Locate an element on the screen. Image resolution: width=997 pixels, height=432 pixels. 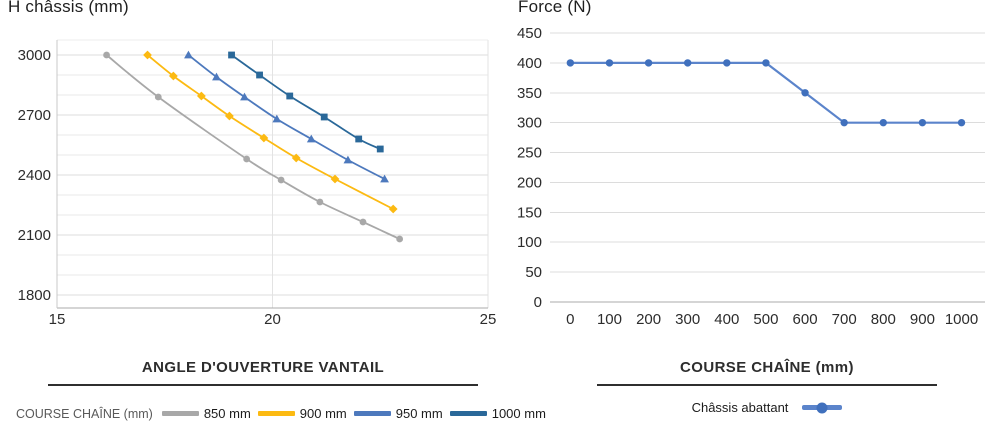
y-tick-label: 200 is located at coordinates (529, 182).